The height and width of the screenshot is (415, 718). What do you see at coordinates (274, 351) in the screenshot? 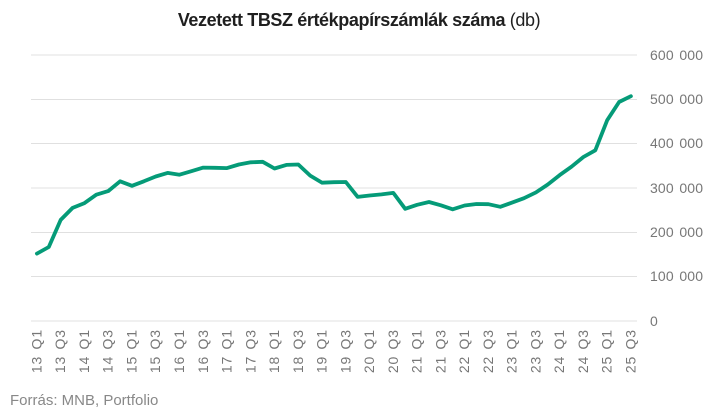
I see `svg-text: 18 Q1` at bounding box center [274, 351].